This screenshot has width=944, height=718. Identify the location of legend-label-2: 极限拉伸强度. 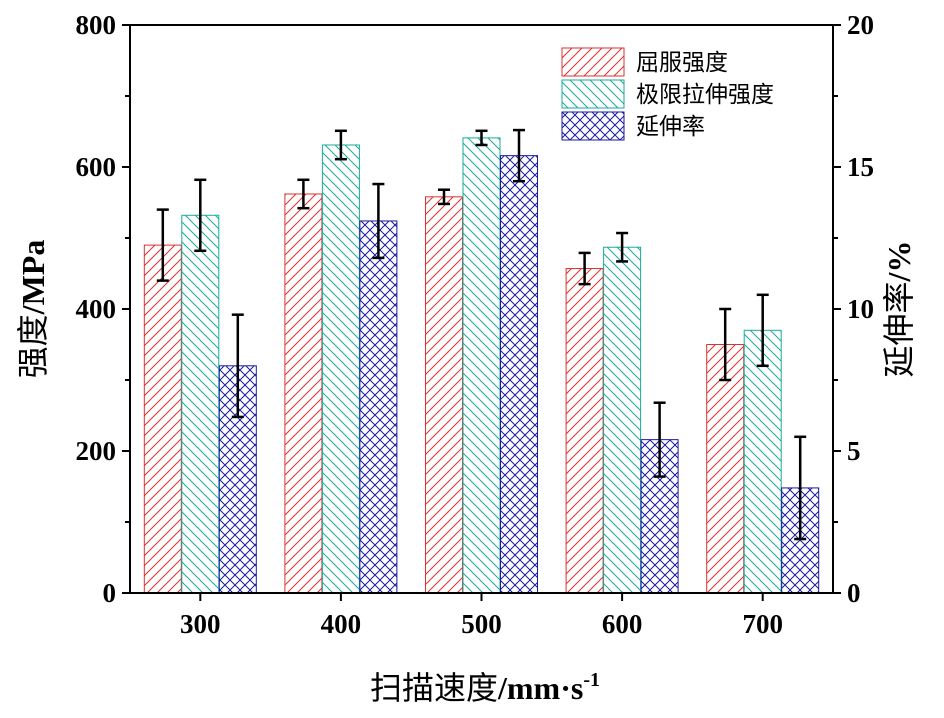
(705, 95).